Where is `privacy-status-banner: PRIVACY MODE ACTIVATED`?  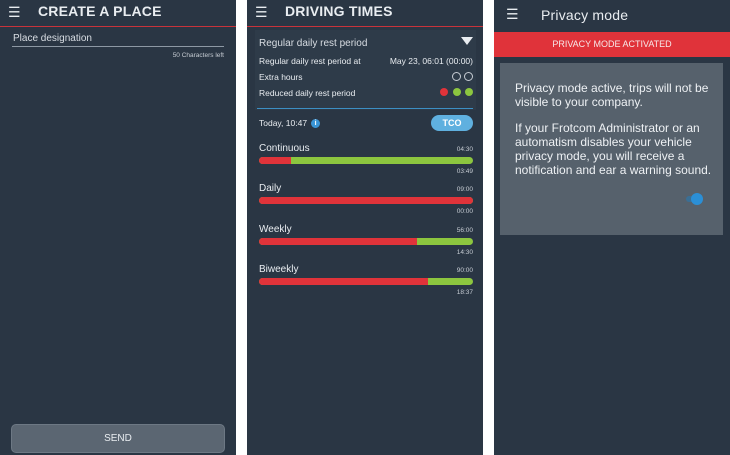
privacy-status-banner: PRIVACY MODE ACTIVATED is located at coordinates (612, 44).